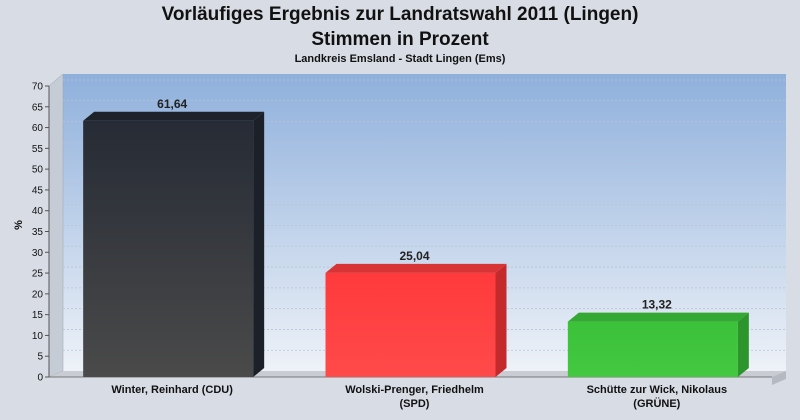 This screenshot has height=420, width=800. Describe the element at coordinates (38, 190) in the screenshot. I see `y-tick-label: 45` at that location.